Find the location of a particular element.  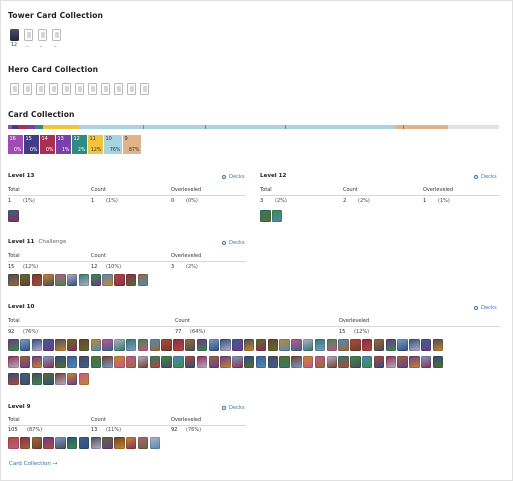

tower-card-icon is located at coordinates (14, 35).